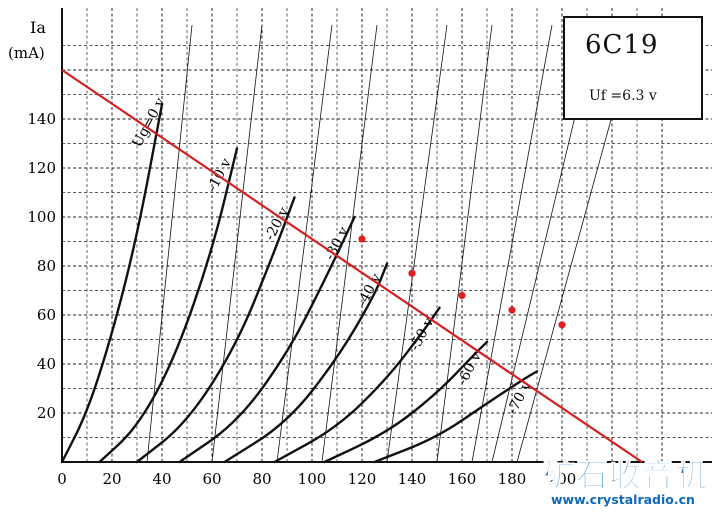 This screenshot has height=512, width=717. I want to click on x-tick-label: 120, so click(362, 479).